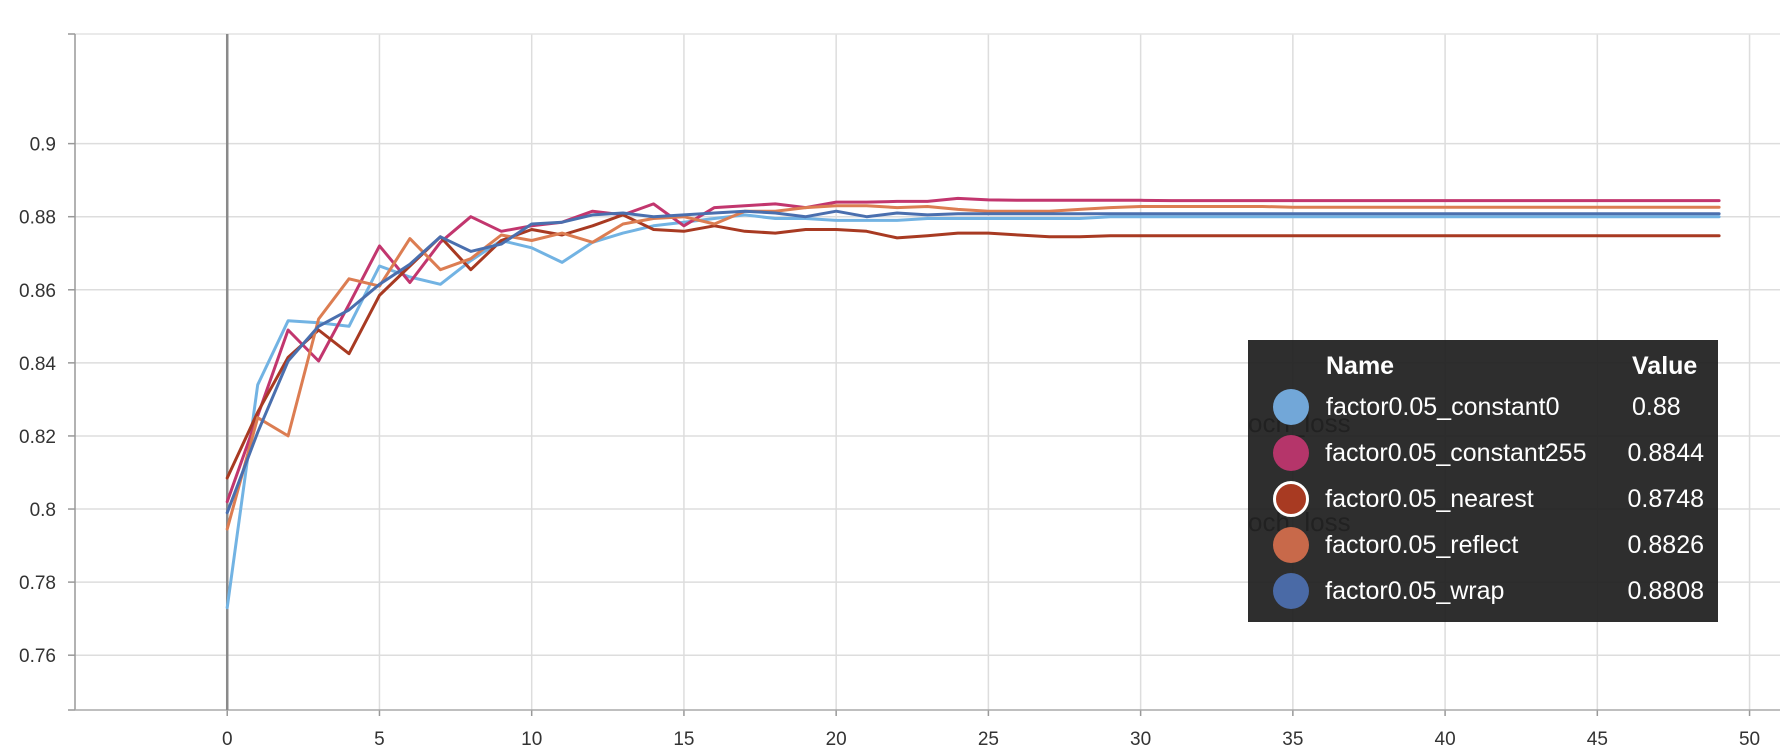  What do you see at coordinates (43, 510) in the screenshot?
I see `y-tick-label: 0.8` at bounding box center [43, 510].